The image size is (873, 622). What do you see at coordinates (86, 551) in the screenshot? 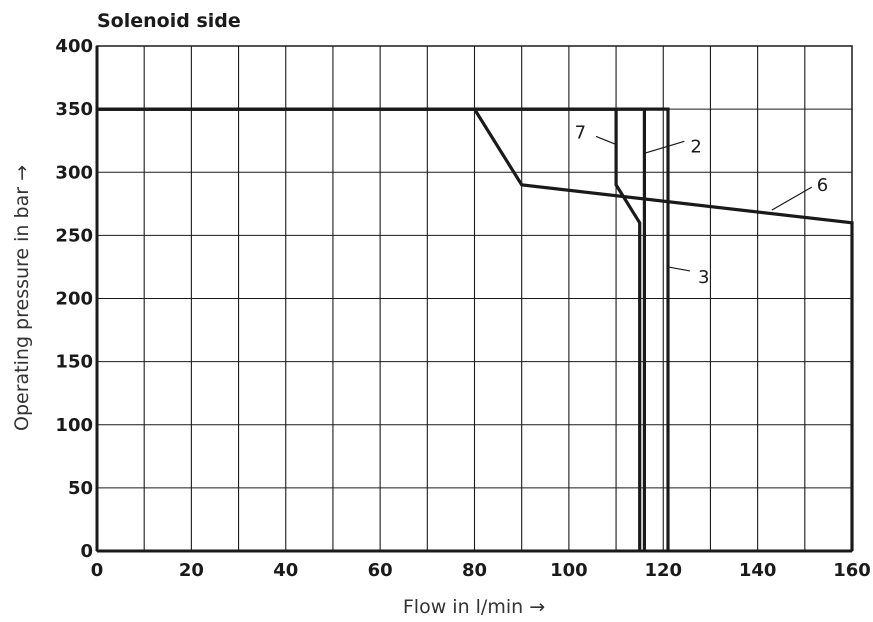
I see `y-tick-label-0: 0` at bounding box center [86, 551].